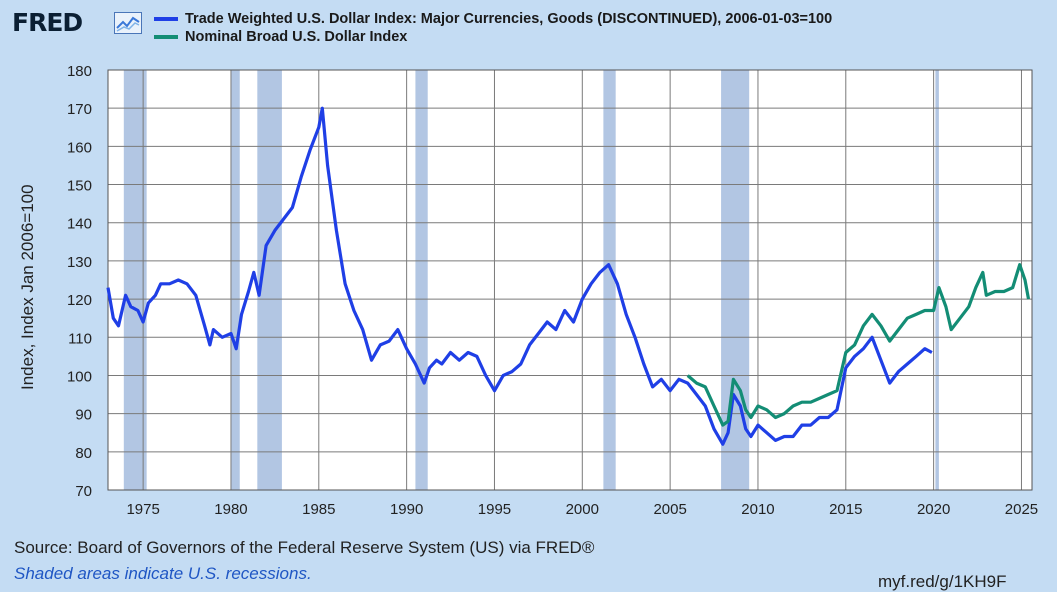 The width and height of the screenshot is (1057, 592). Describe the element at coordinates (79, 109) in the screenshot. I see `y-tick-label: 170` at that location.